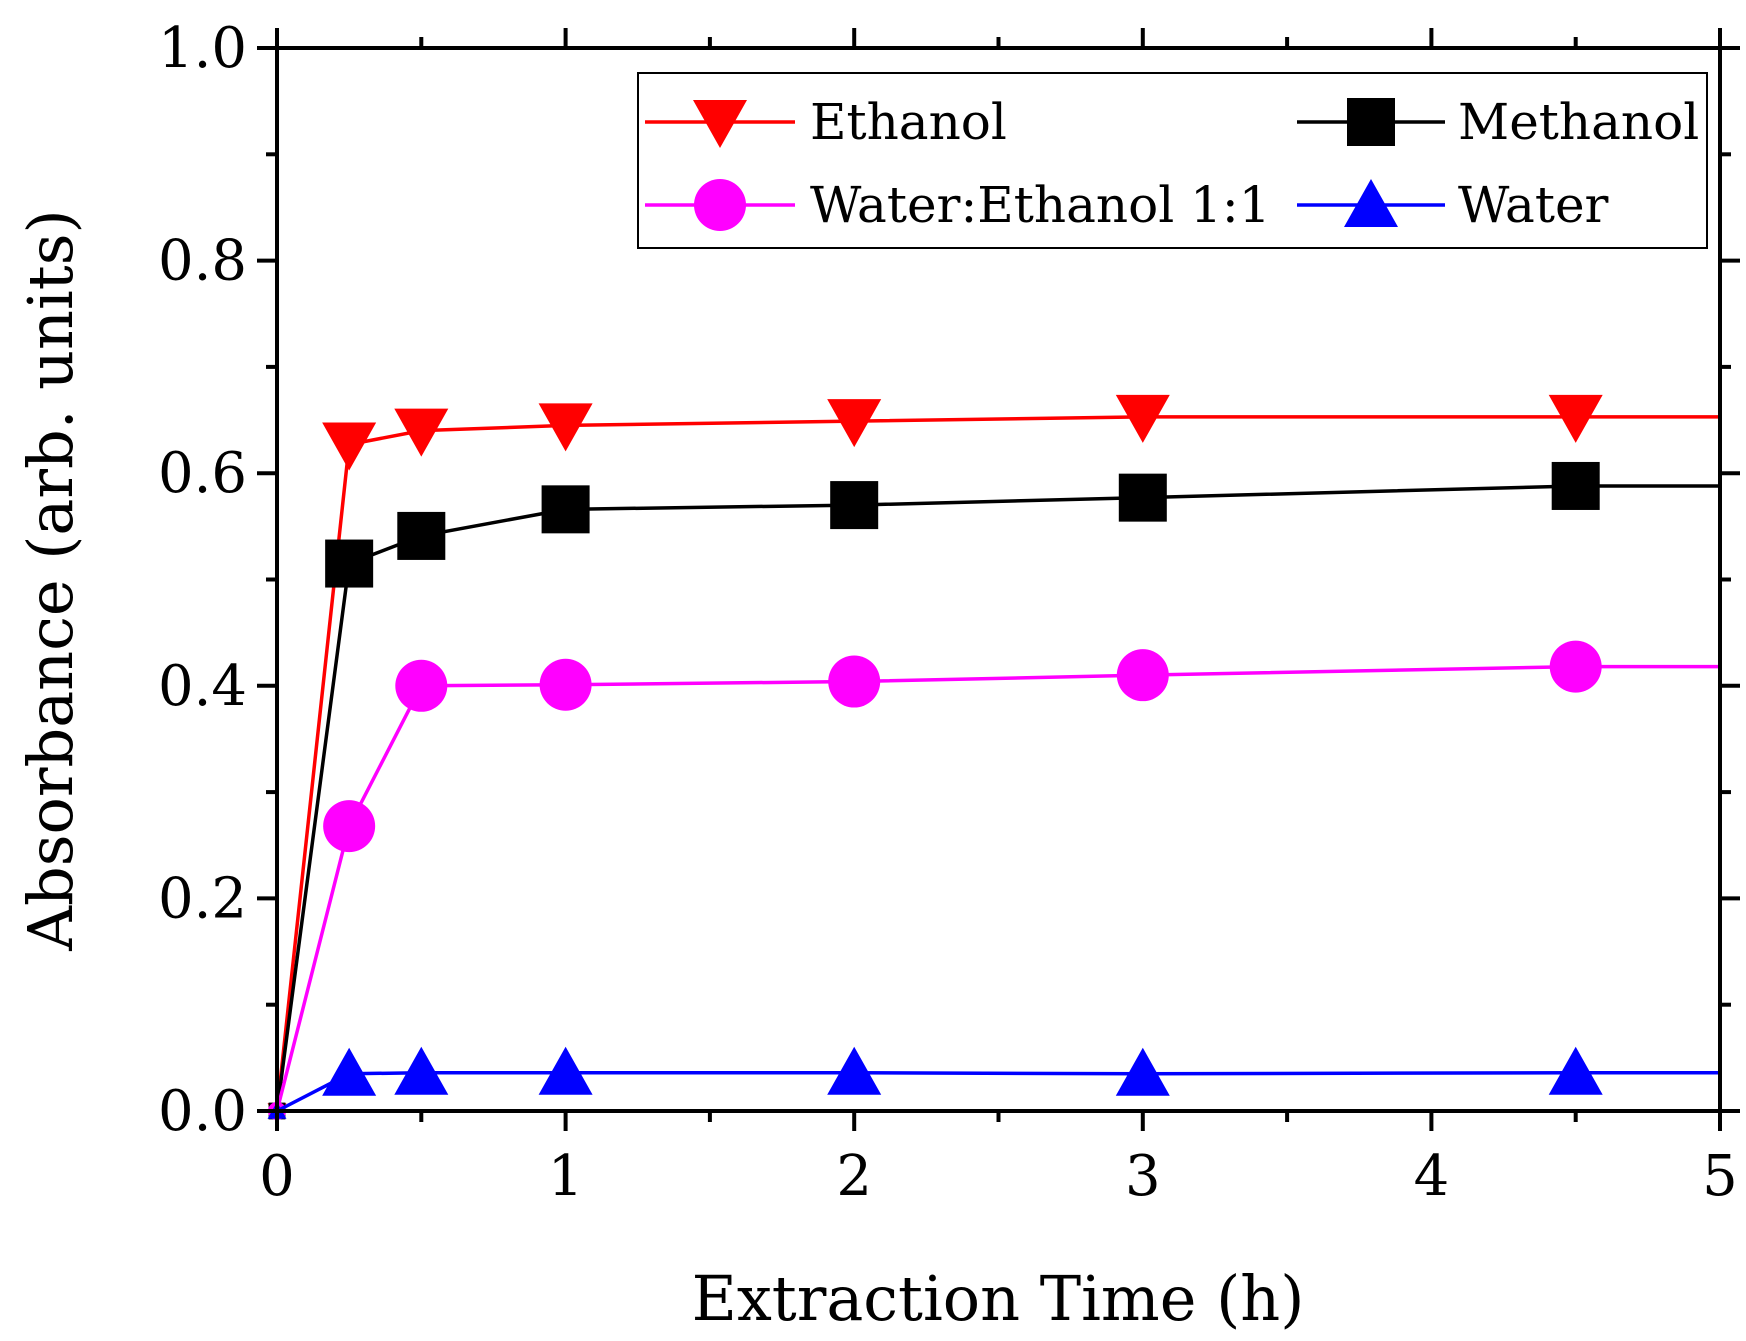 This screenshot has height=1341, width=1746. Describe the element at coordinates (202, 473) in the screenshot. I see `y-tick-label: 0.6` at that location.